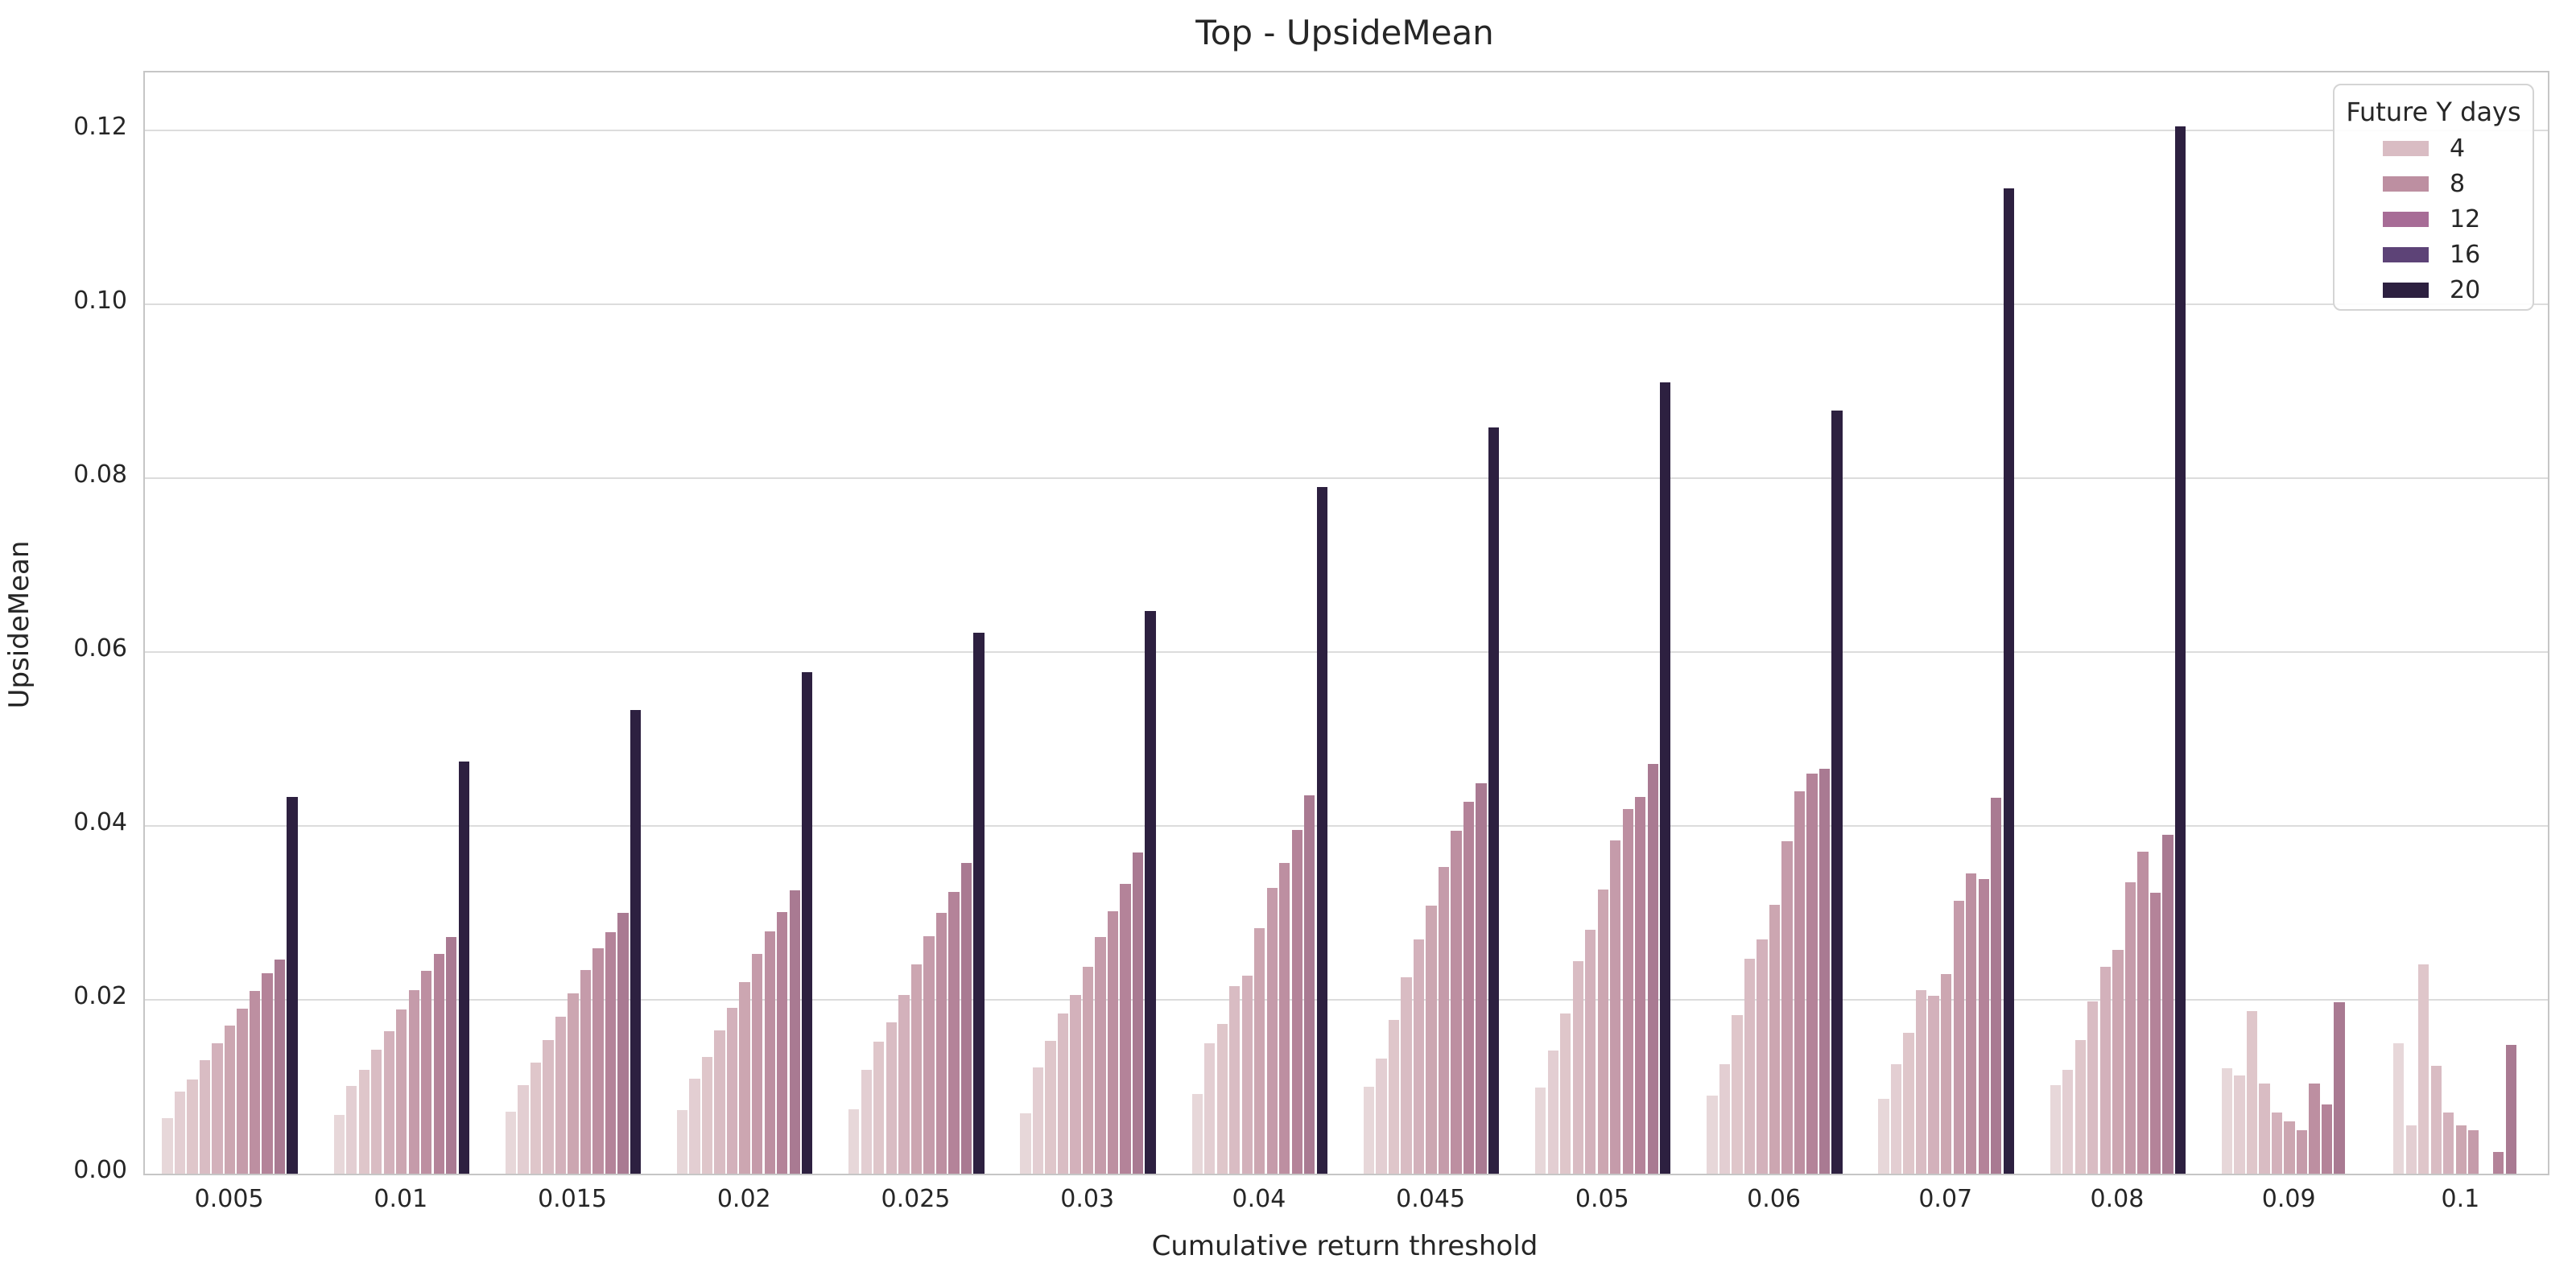 The height and width of the screenshot is (1288, 2576). I want to click on bar-0.02-d10, so click(794, 1032).